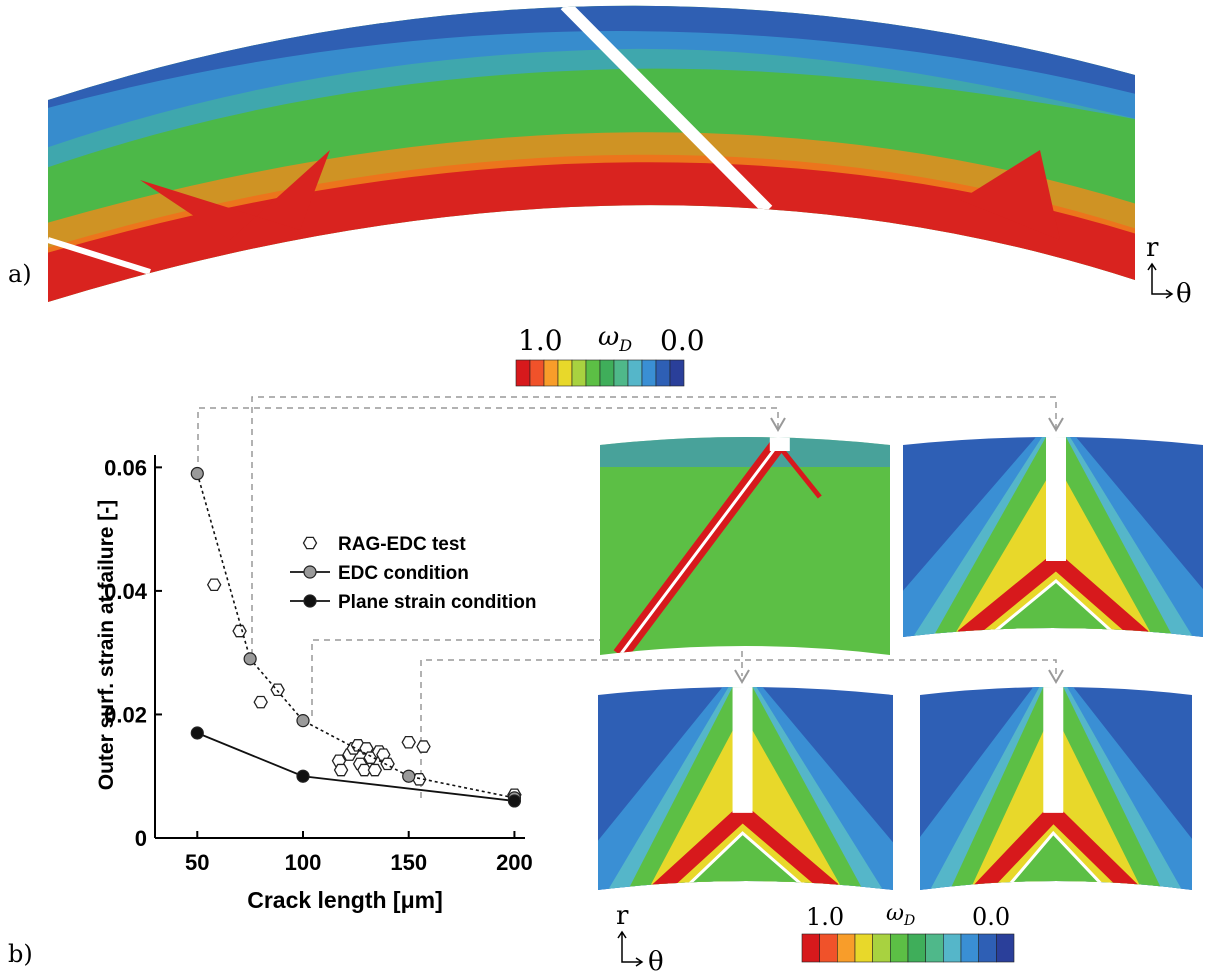  I want to click on panel-label: b), so click(20, 954).